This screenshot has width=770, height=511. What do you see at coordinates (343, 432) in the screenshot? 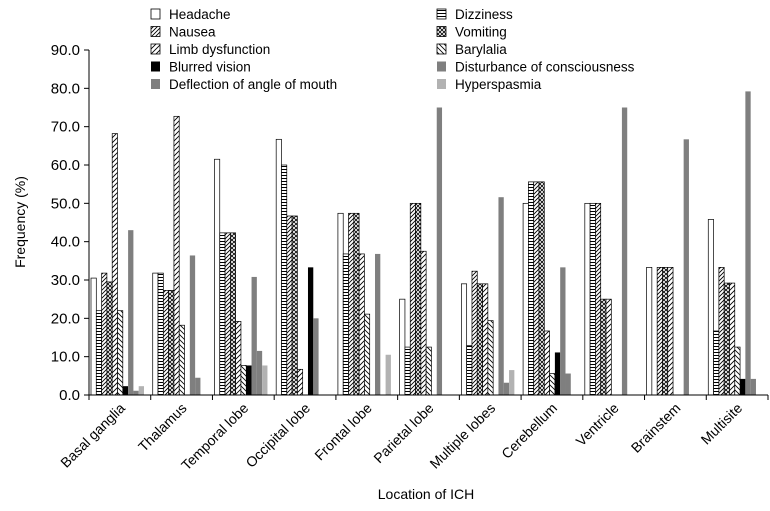
I see `x-tick-label: Frontal lobe` at bounding box center [343, 432].